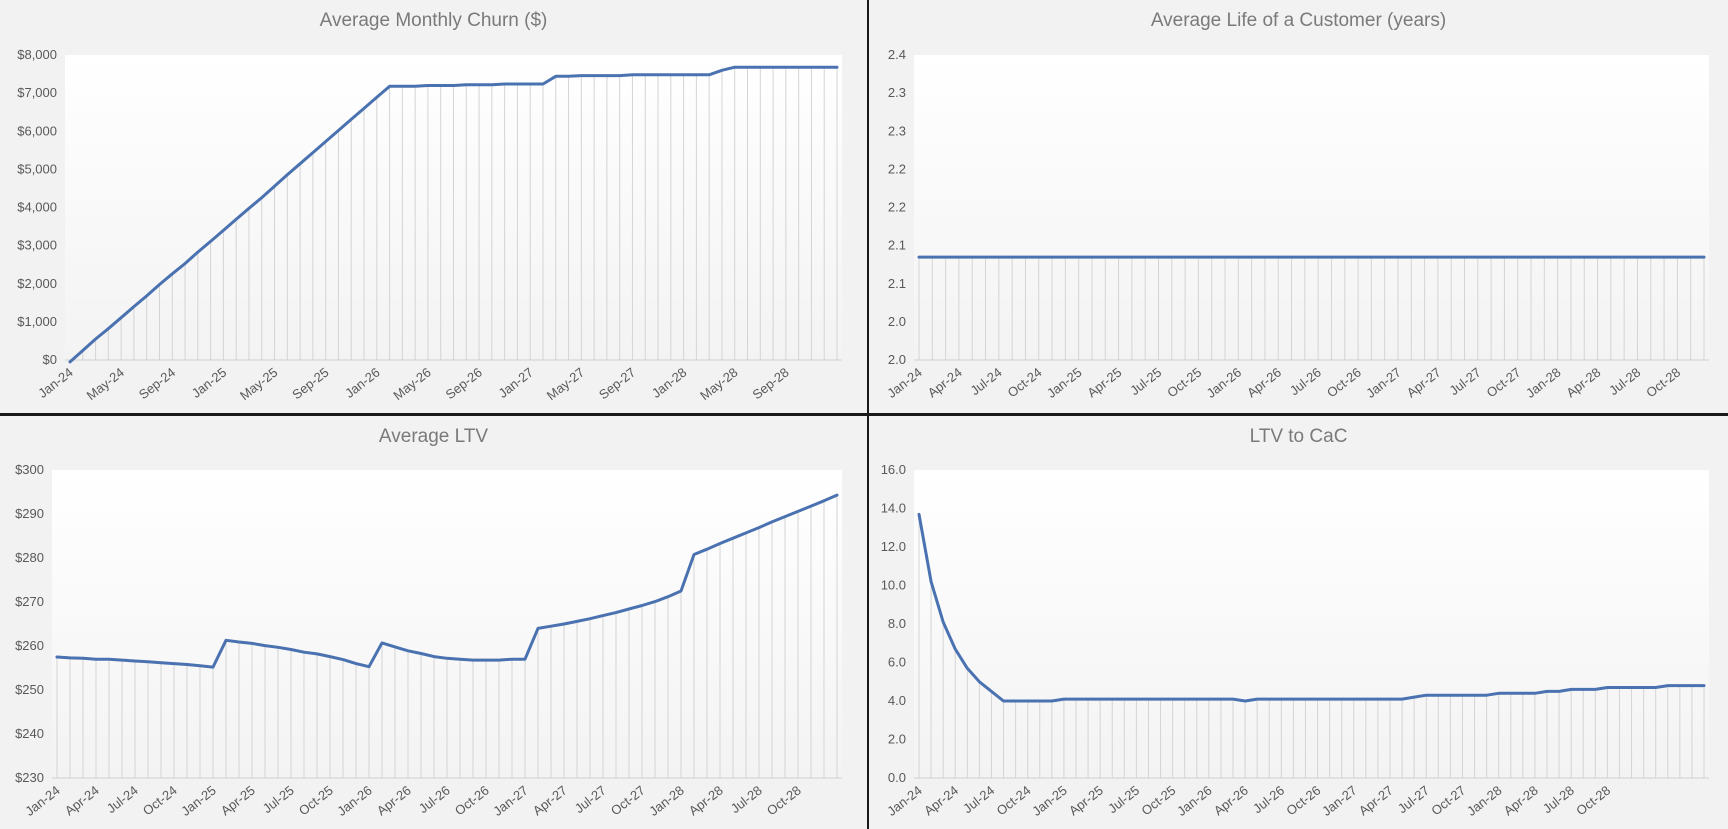 The width and height of the screenshot is (1728, 829). Describe the element at coordinates (718, 384) in the screenshot. I see `x-tick-label: May-28` at that location.